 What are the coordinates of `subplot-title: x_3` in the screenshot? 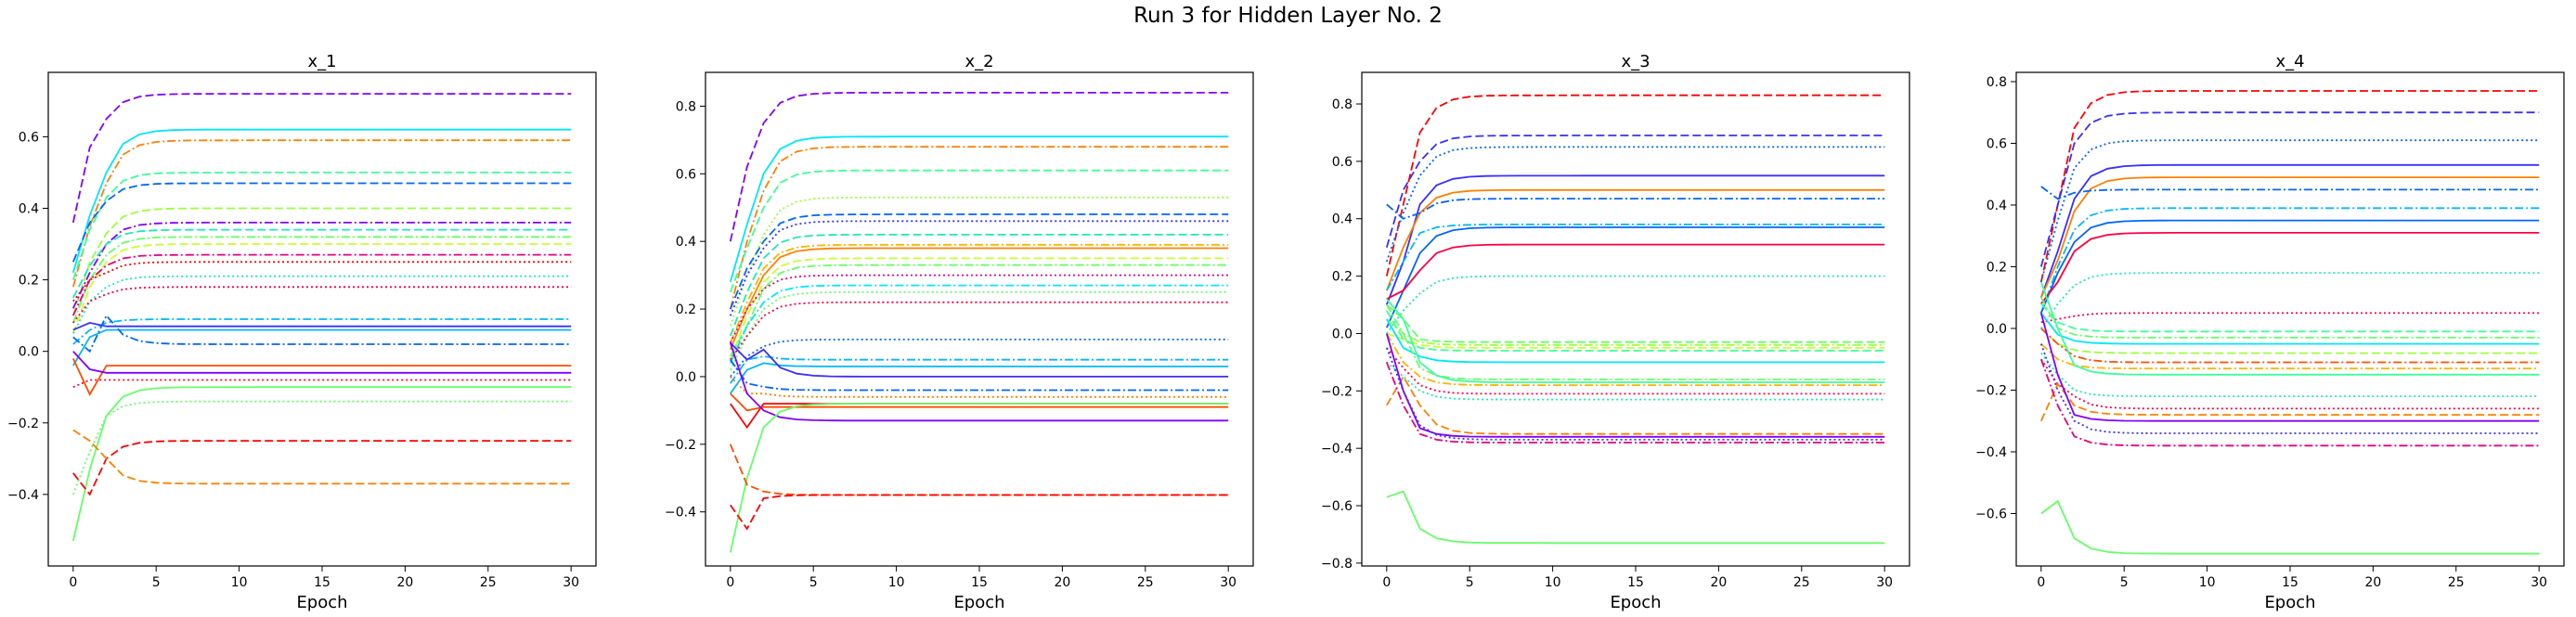 It's located at (1635, 62).